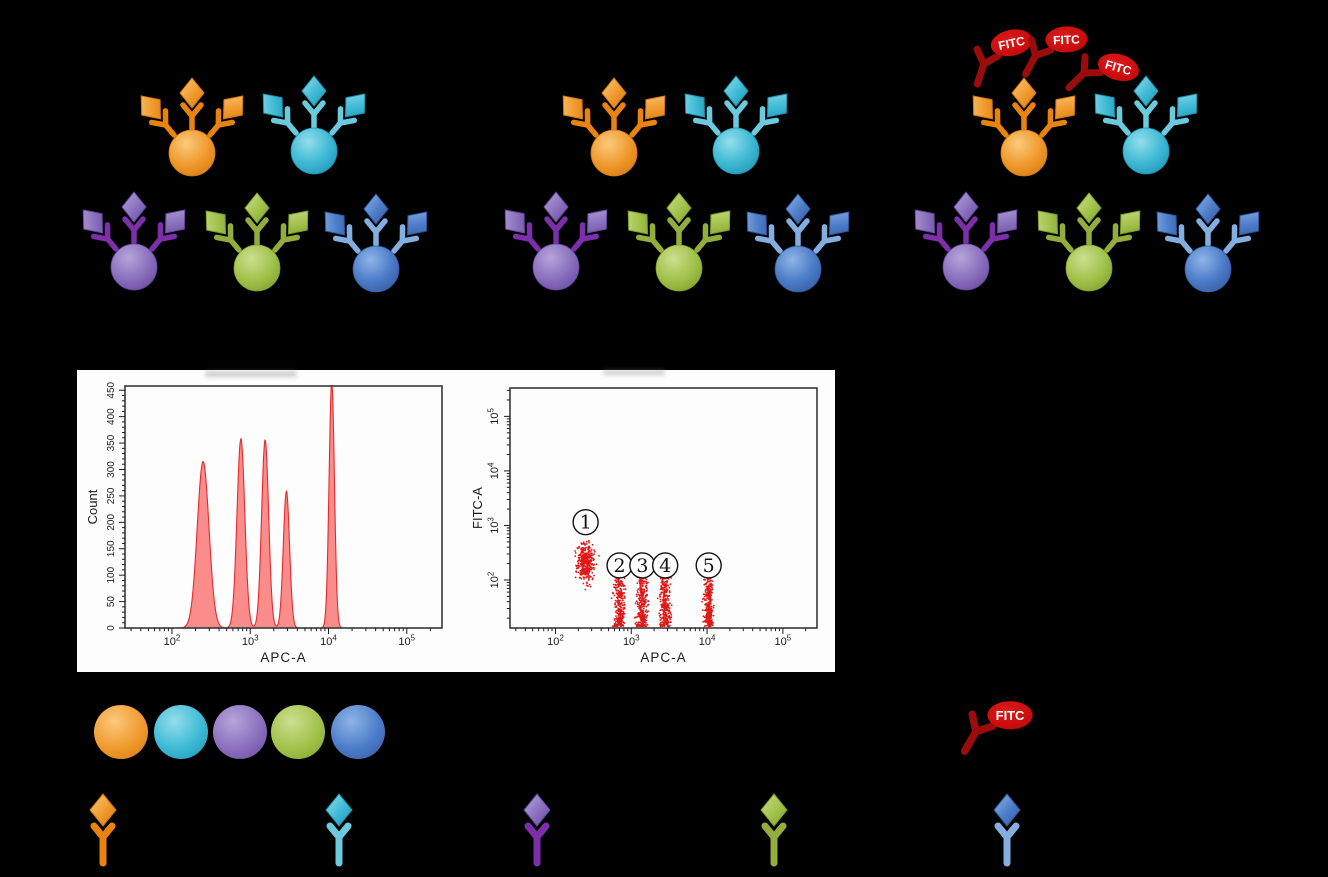 The width and height of the screenshot is (1328, 877). I want to click on legend-bead-blue, so click(358, 732).